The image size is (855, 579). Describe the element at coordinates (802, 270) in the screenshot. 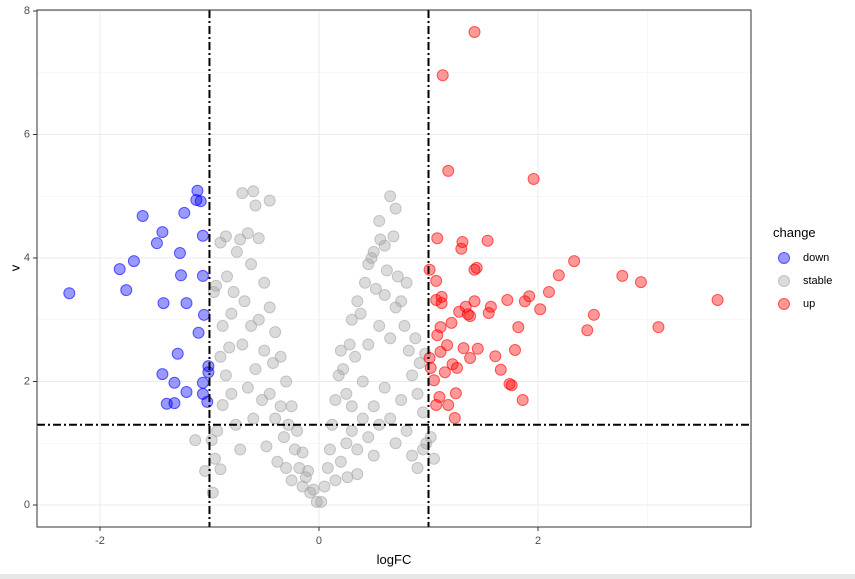

I see `legend: change down stable up` at that location.